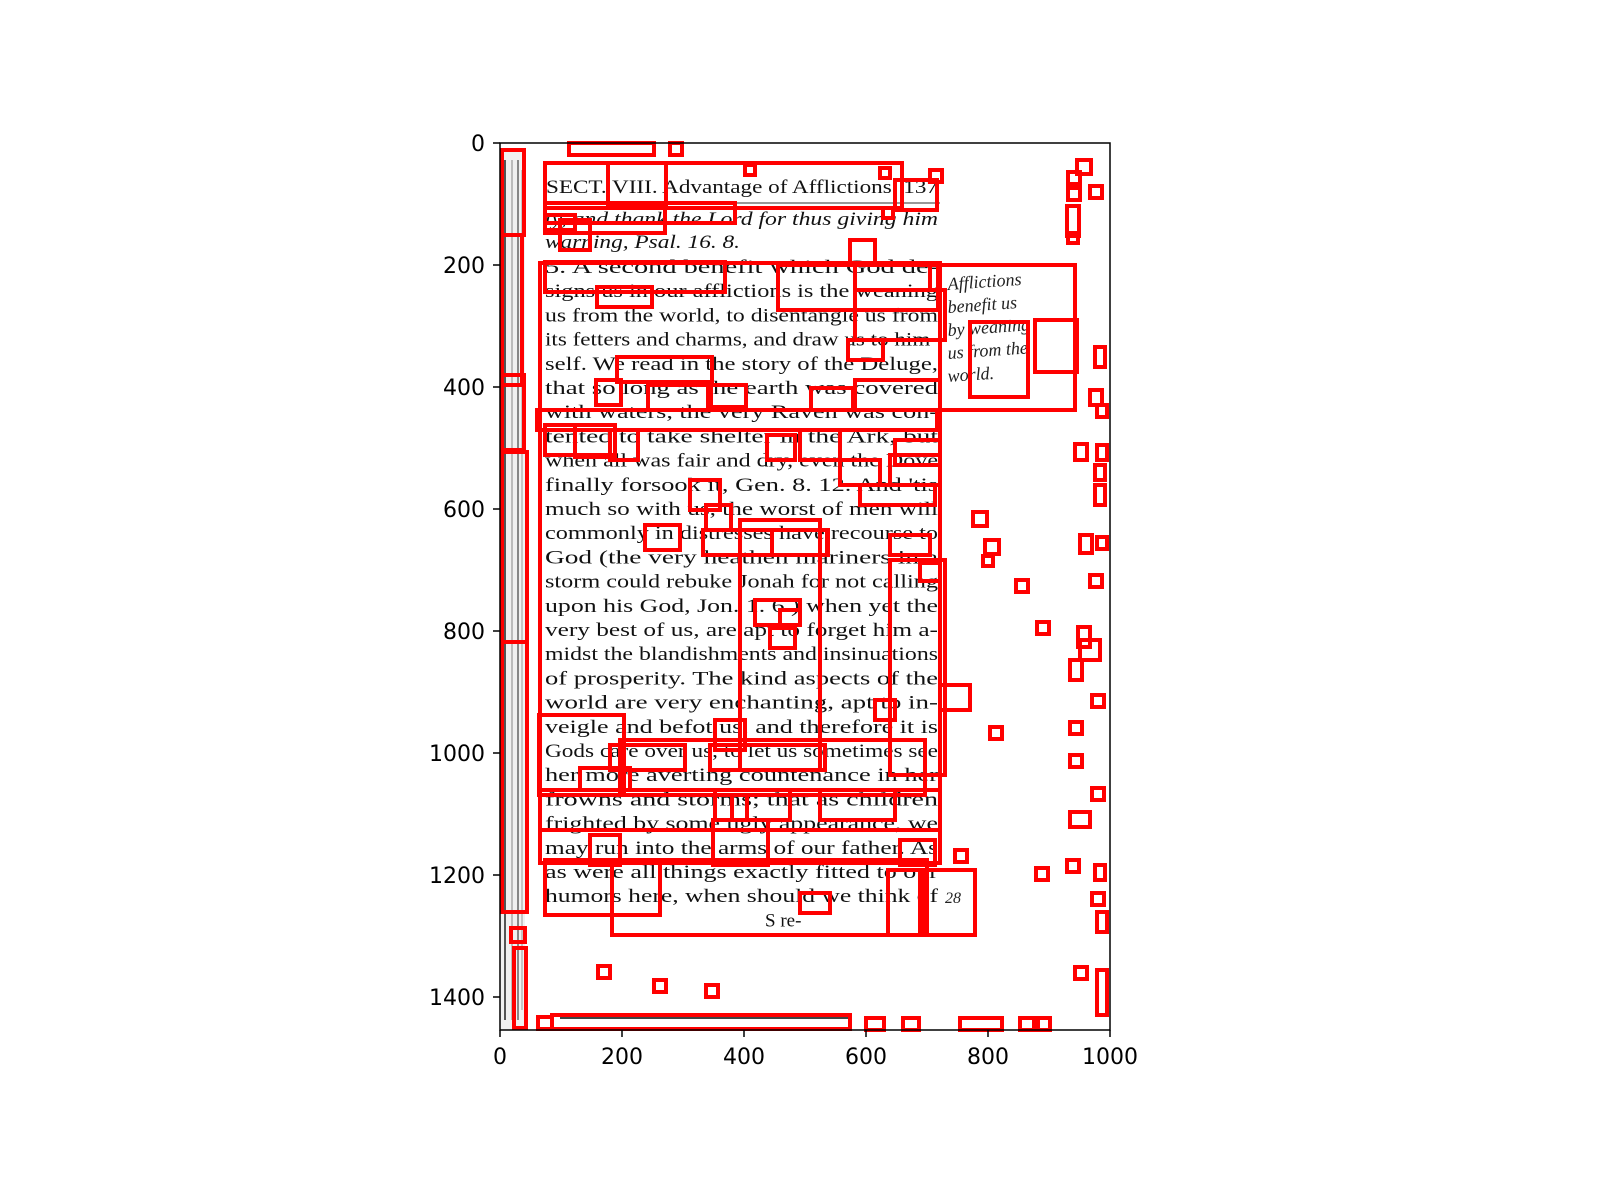 The height and width of the screenshot is (1200, 1600). What do you see at coordinates (1110, 1057) in the screenshot?
I see `x-tick-label: 1000` at bounding box center [1110, 1057].